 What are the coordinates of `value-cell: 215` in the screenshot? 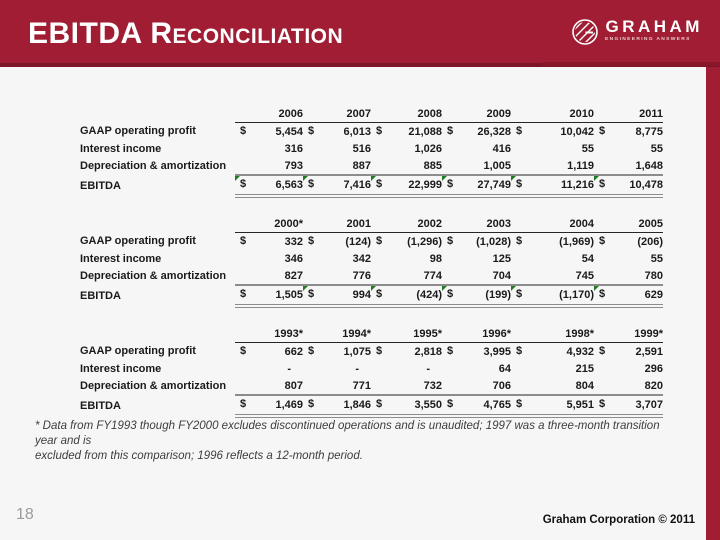 It's located at (552, 368).